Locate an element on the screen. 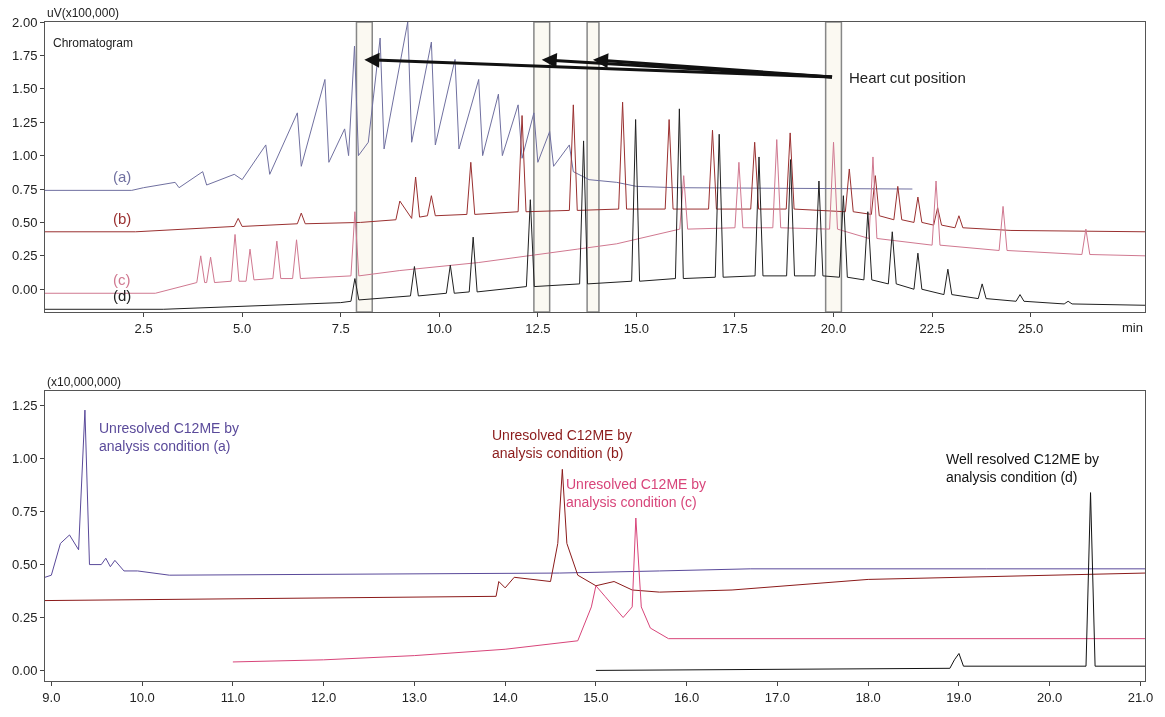 This screenshot has width=1165, height=717. series-label: (d) is located at coordinates (122, 295).